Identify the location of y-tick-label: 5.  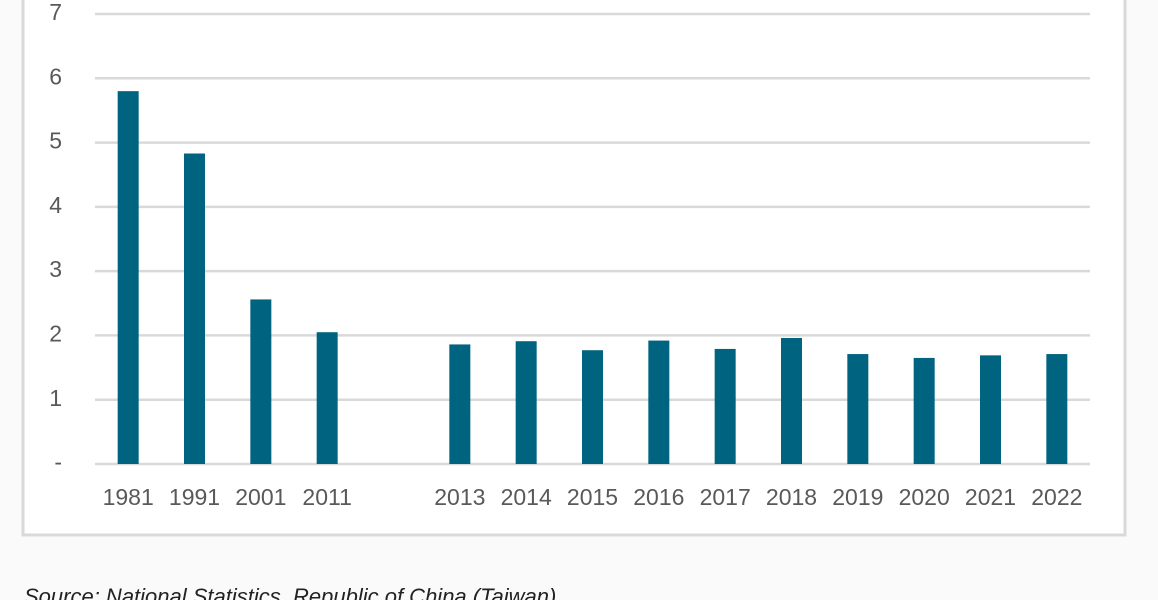
(55, 141).